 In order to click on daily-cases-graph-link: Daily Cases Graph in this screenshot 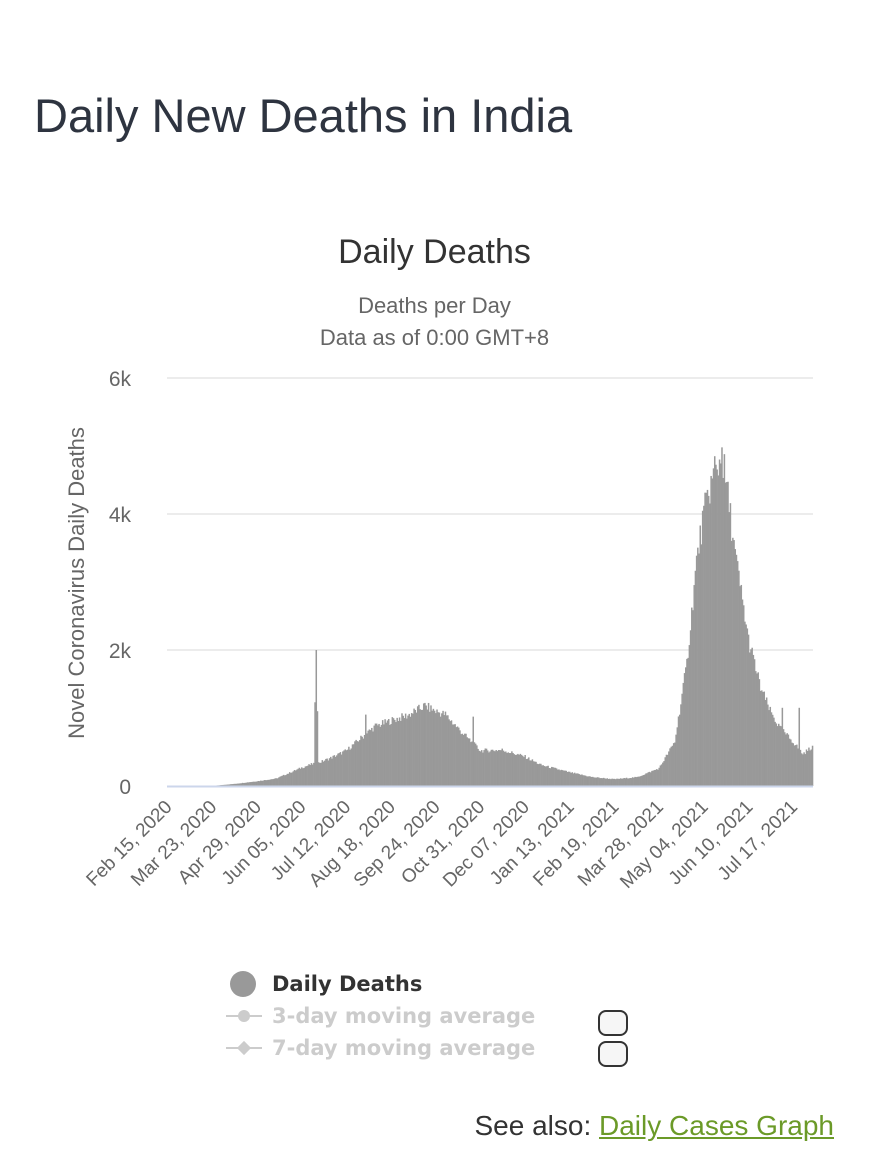, I will do `click(716, 1125)`.